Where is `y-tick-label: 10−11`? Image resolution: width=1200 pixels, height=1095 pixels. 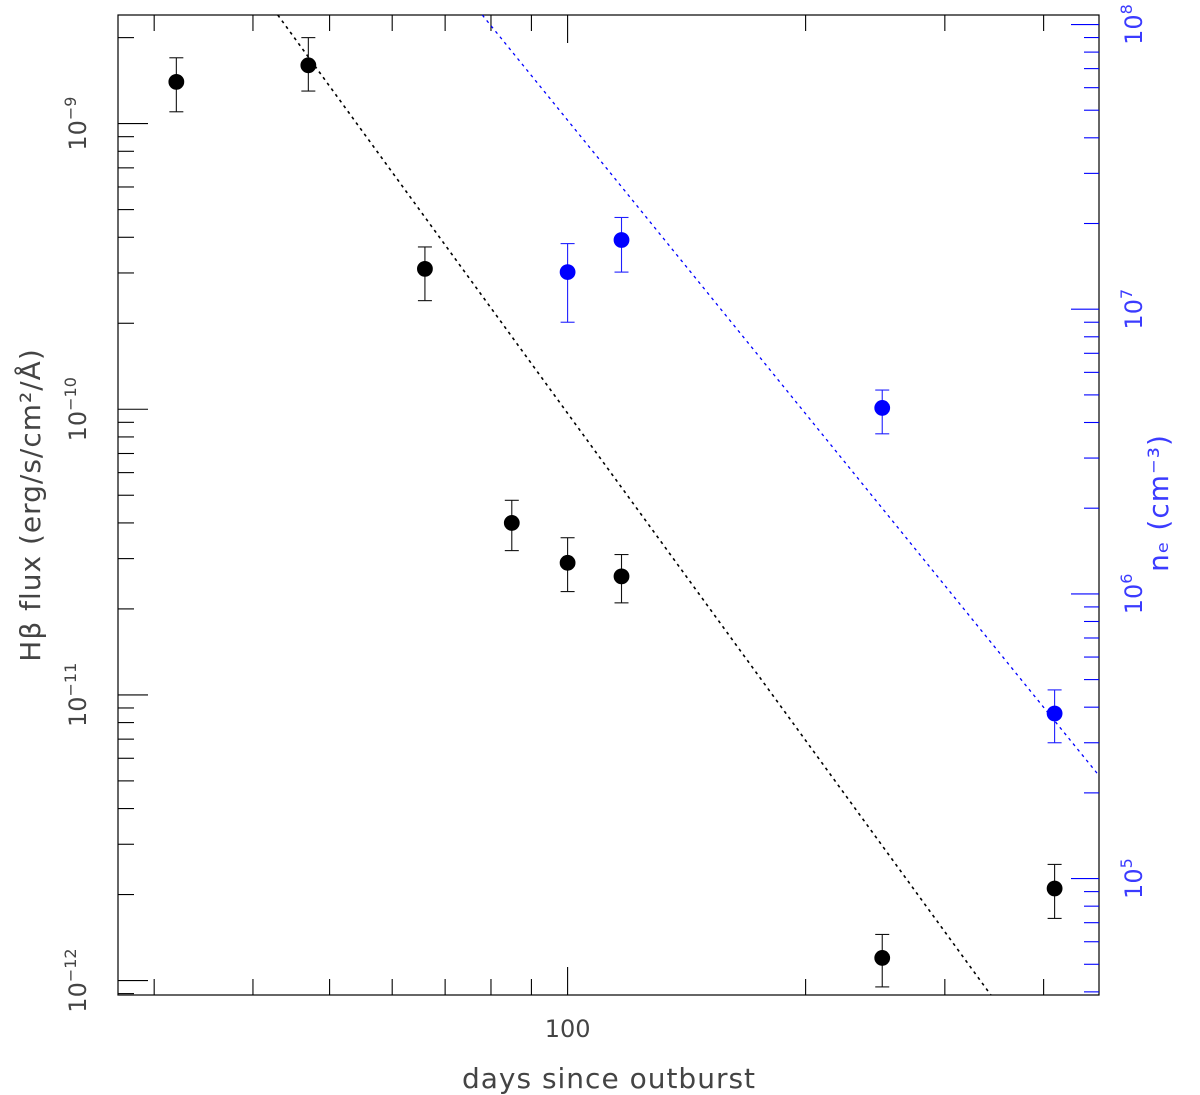 y-tick-label: 10−11 is located at coordinates (76, 695).